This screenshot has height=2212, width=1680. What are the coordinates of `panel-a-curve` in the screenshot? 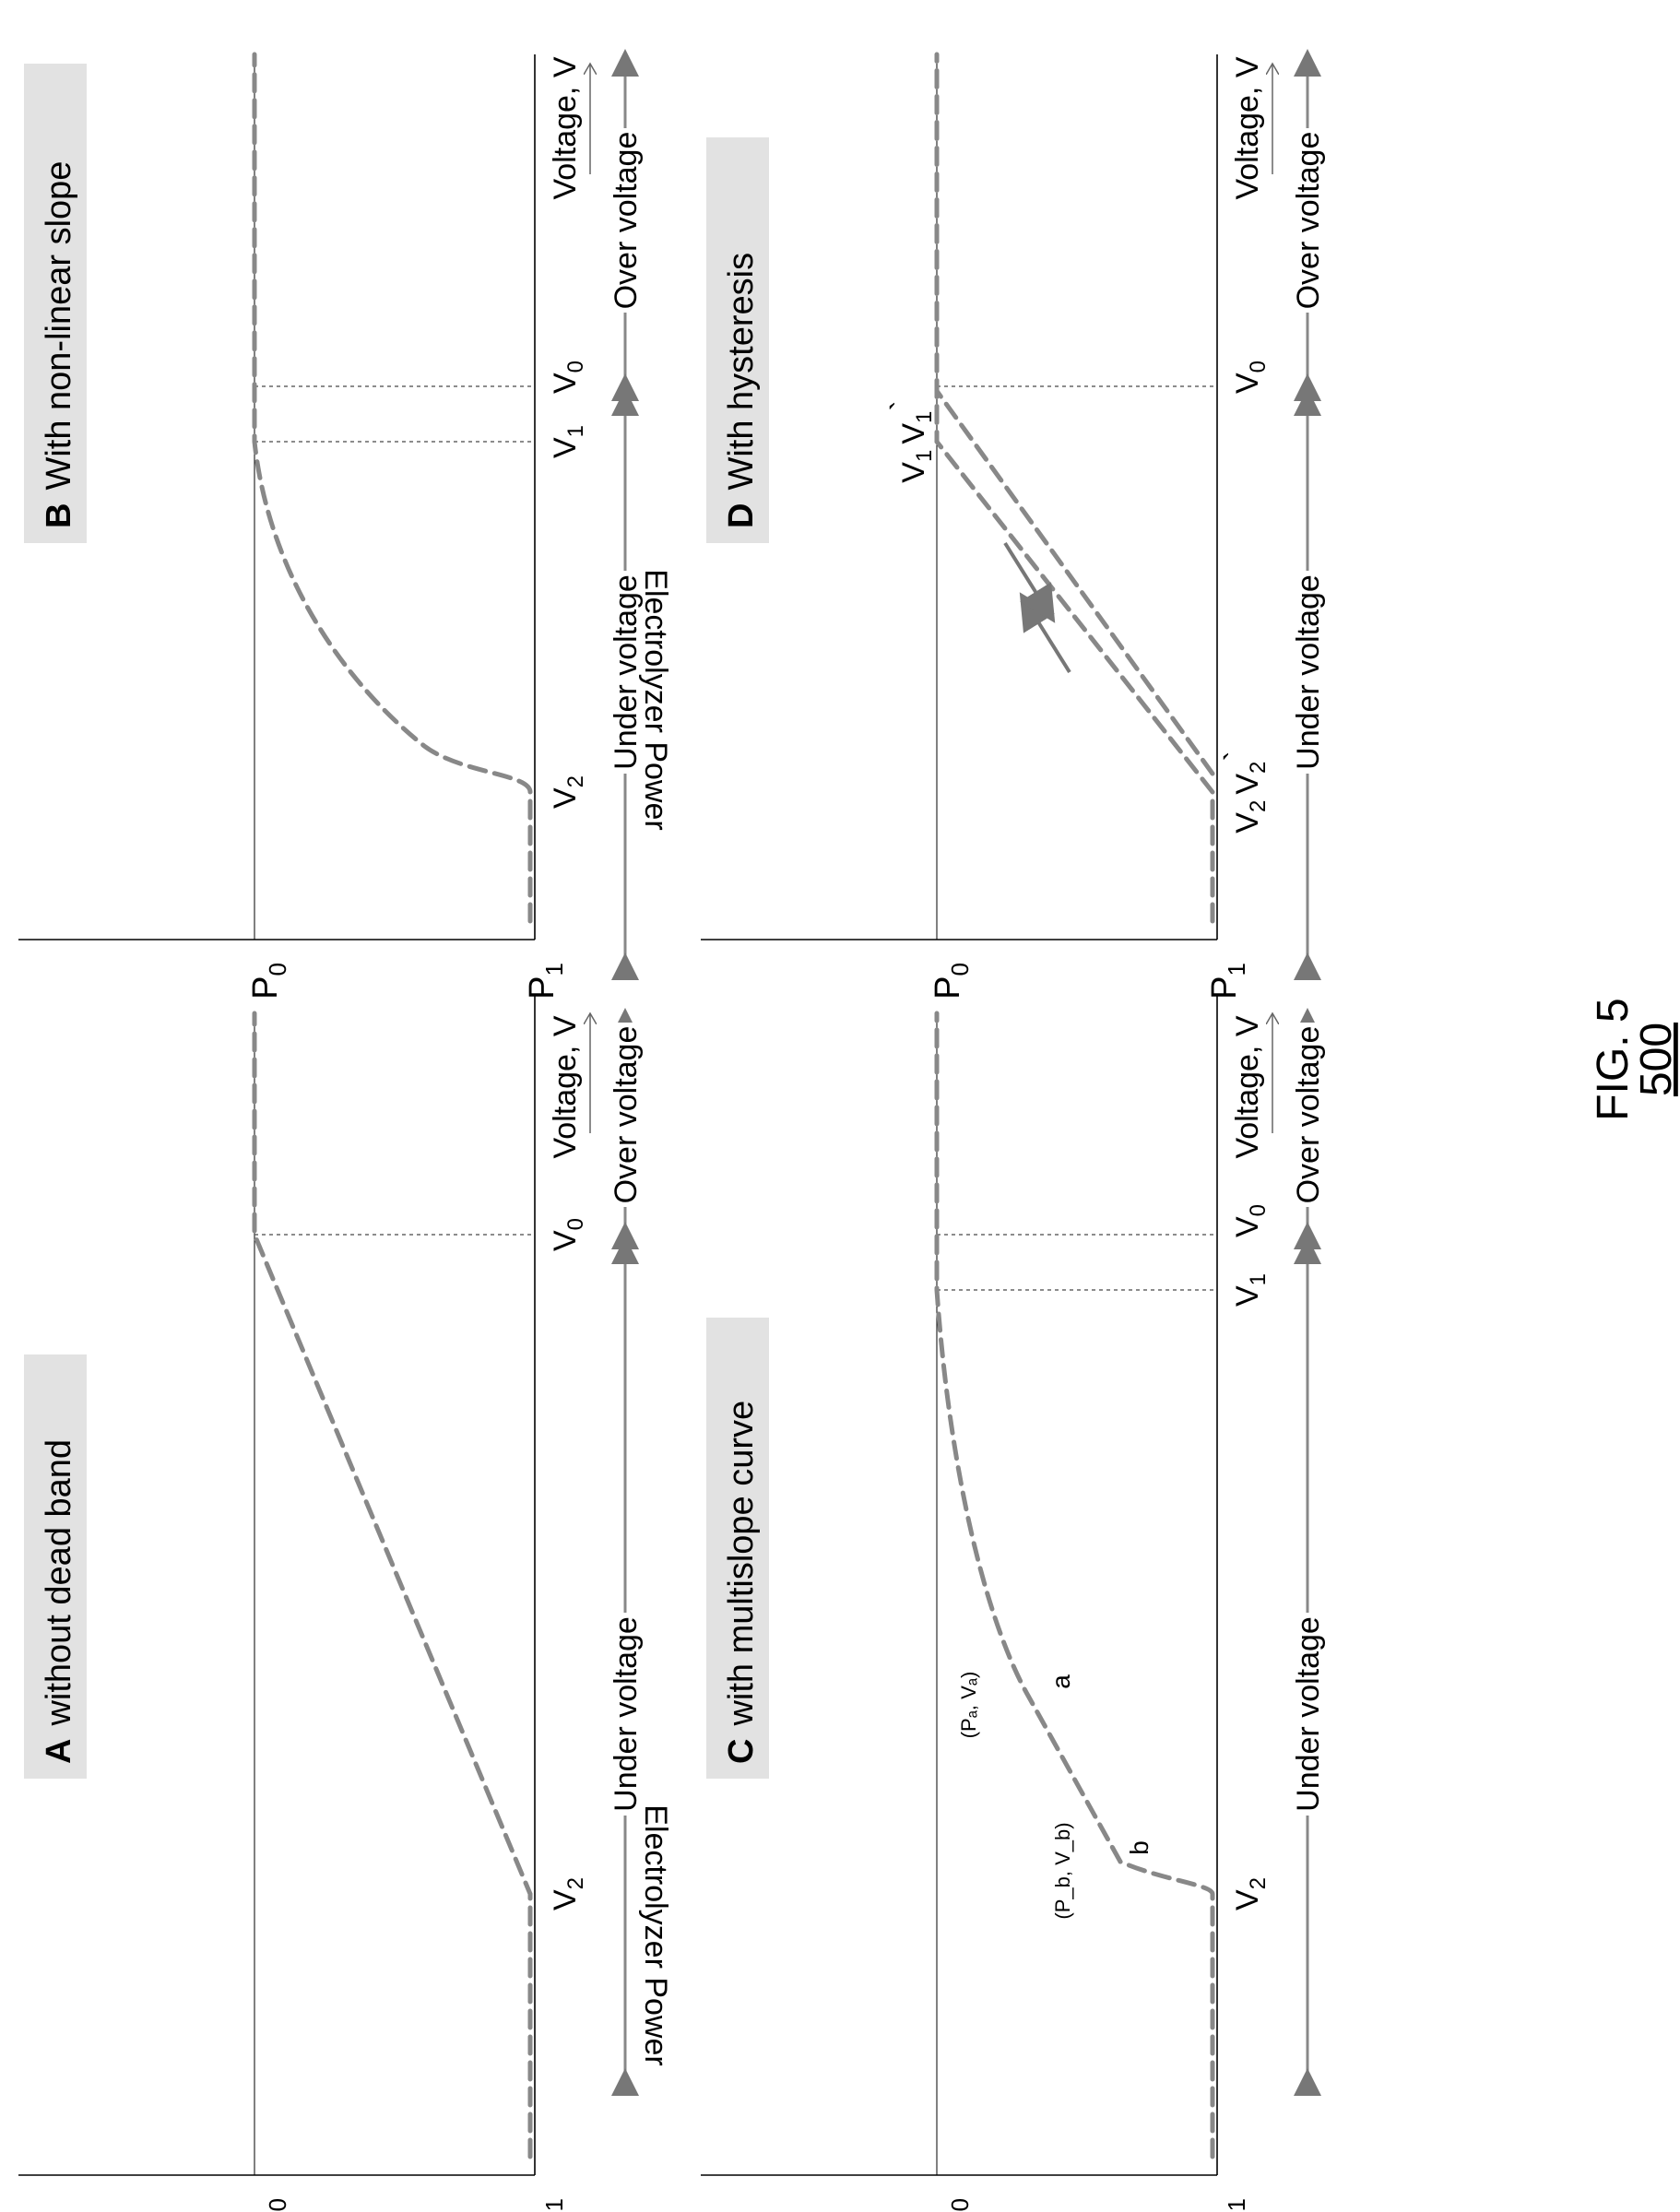 It's located at (392, 1585).